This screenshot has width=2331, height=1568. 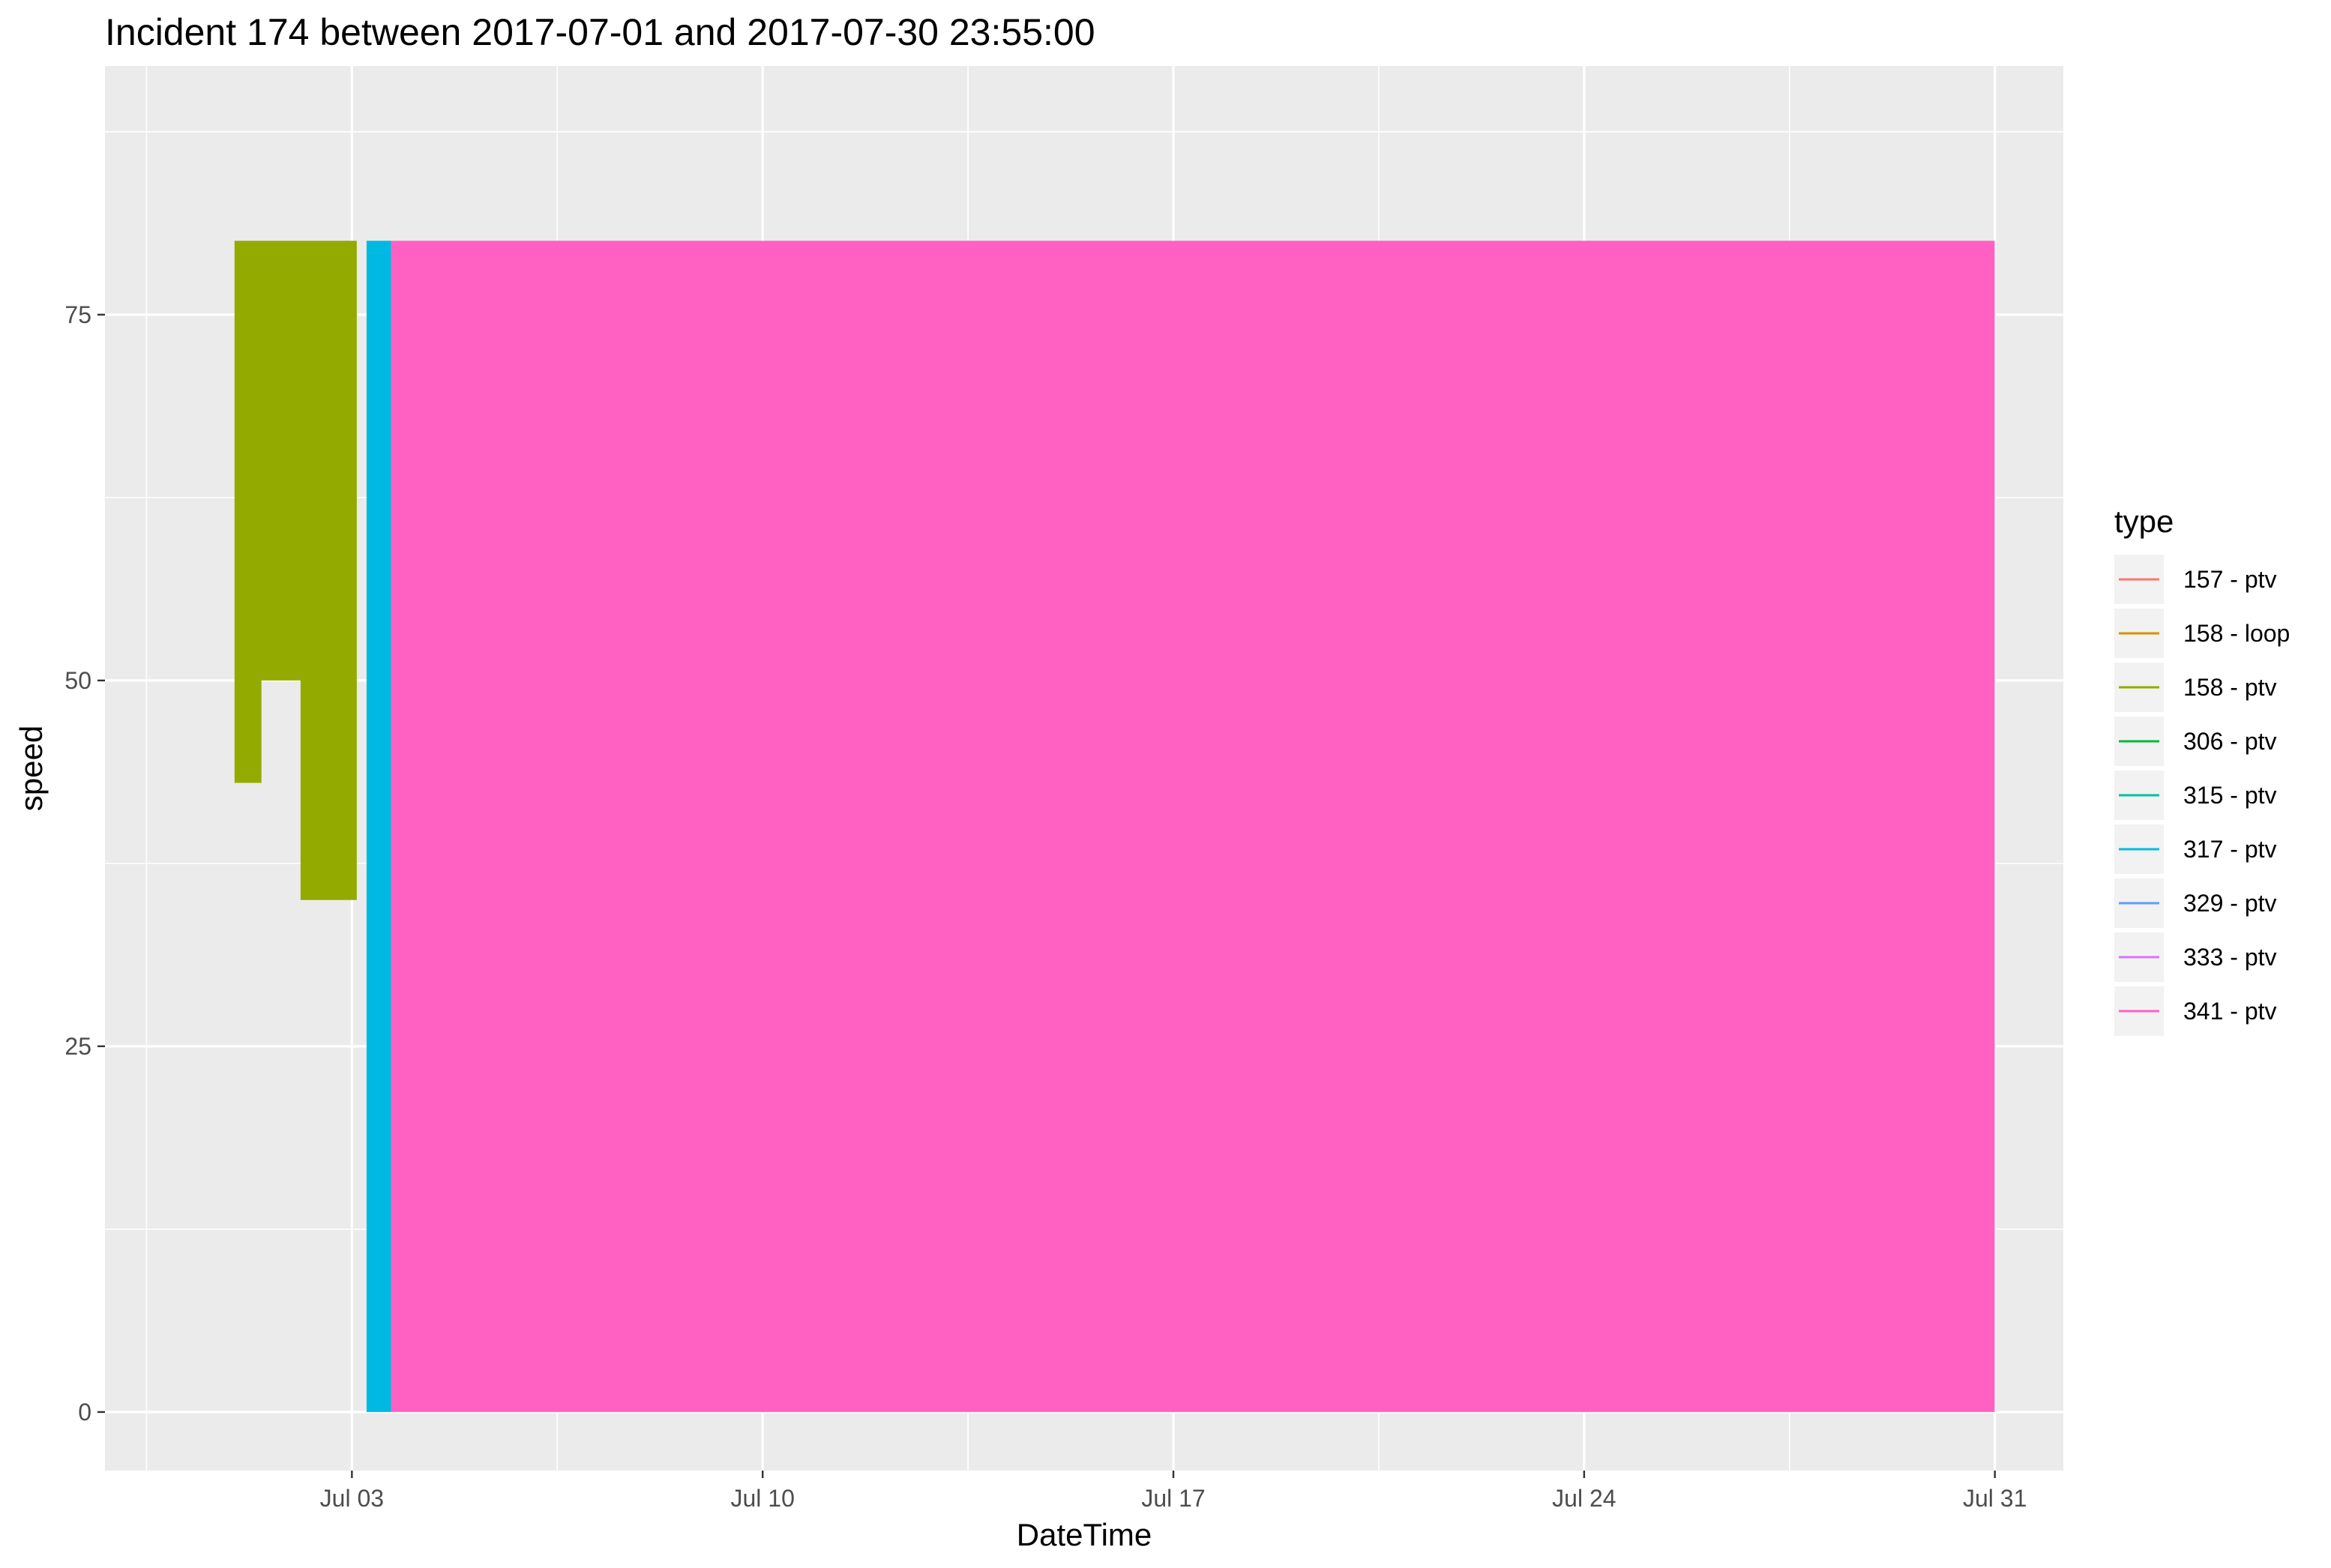 What do you see at coordinates (1173, 1498) in the screenshot?
I see `x-tick-label: Jul 17` at bounding box center [1173, 1498].